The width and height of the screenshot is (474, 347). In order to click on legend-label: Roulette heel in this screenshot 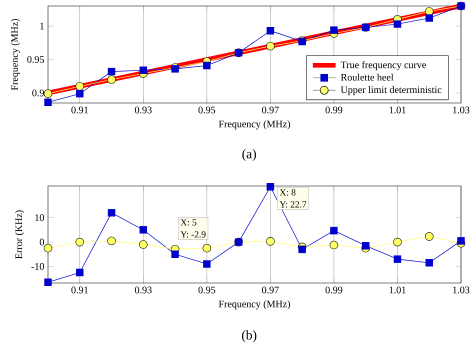, I will do `click(367, 77)`.